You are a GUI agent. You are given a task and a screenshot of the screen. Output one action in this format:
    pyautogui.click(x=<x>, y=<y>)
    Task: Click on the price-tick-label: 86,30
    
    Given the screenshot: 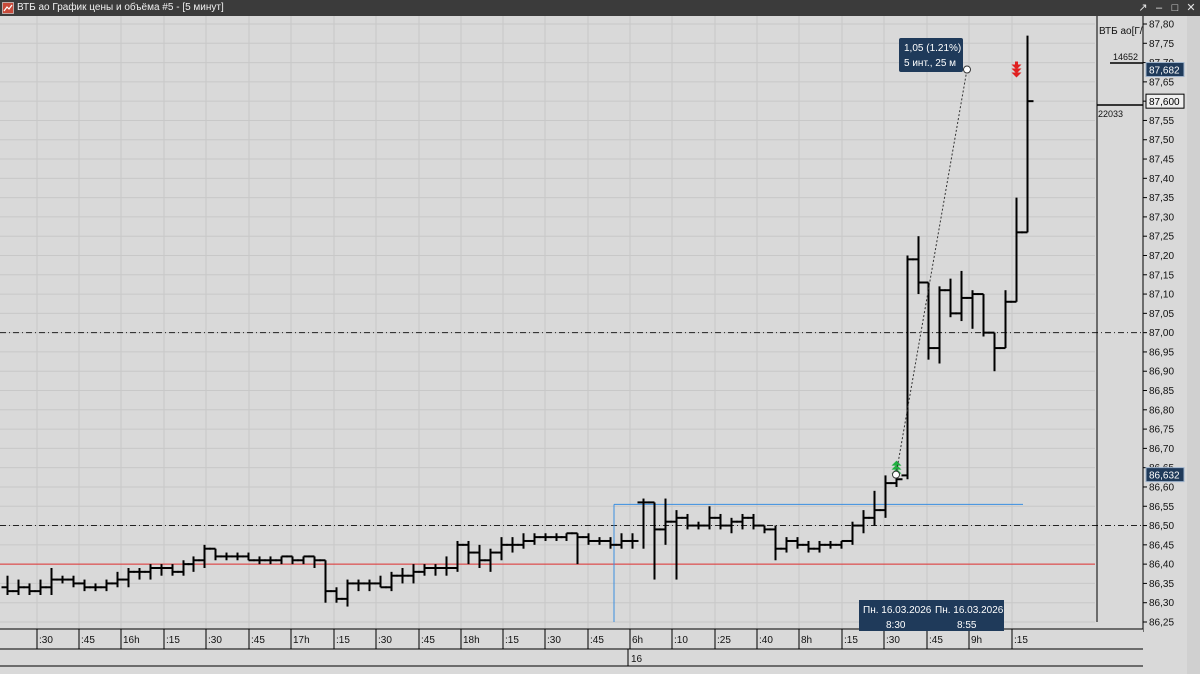 What is the action you would take?
    pyautogui.click(x=1161, y=603)
    